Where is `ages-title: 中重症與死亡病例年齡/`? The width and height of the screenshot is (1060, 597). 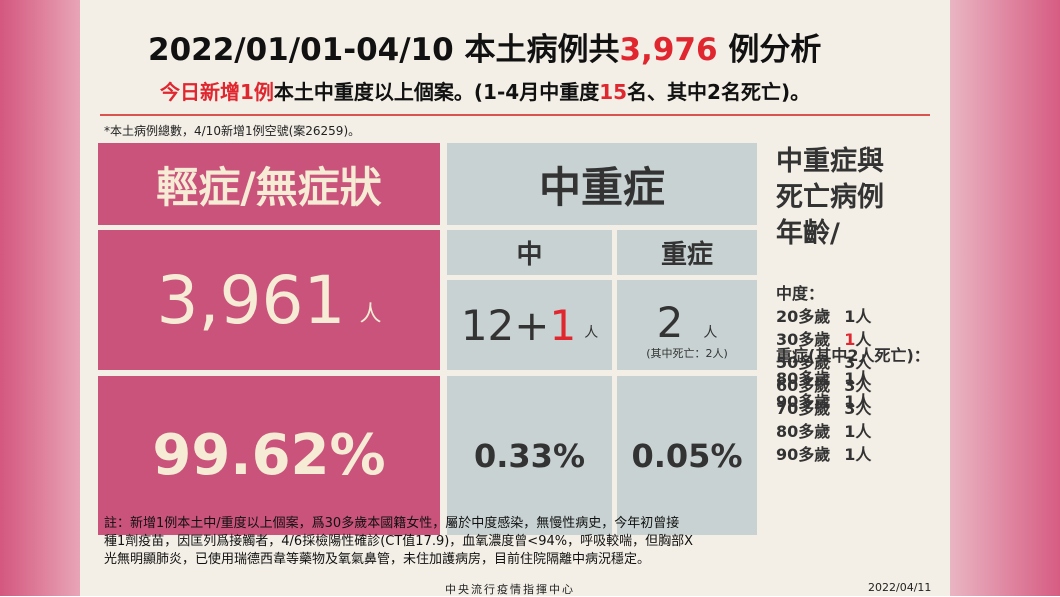 ages-title: 中重症與死亡病例年齡/ is located at coordinates (830, 198).